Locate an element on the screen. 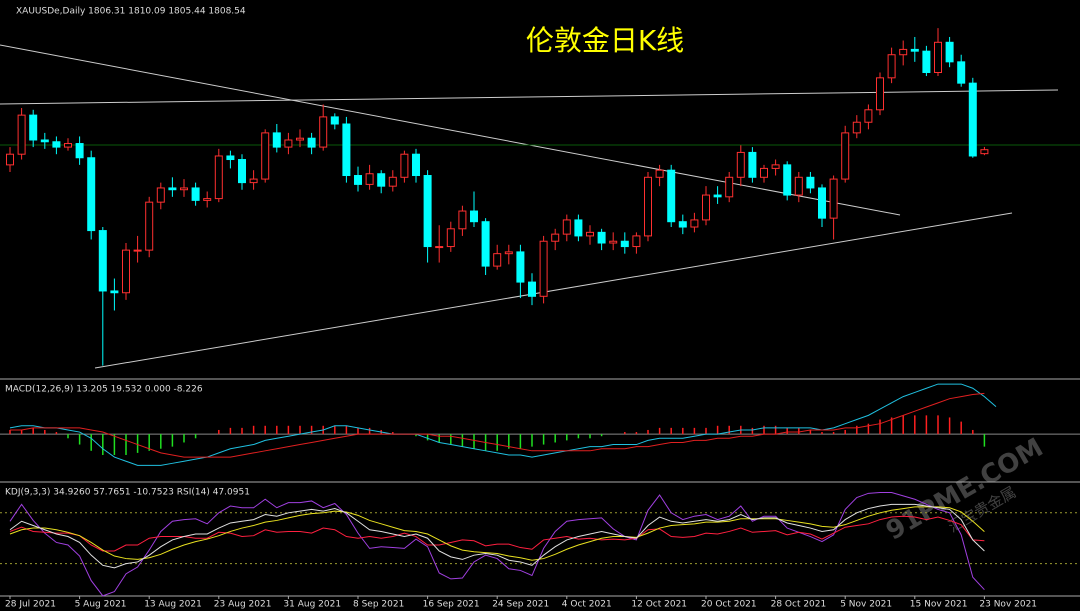 Image resolution: width=1080 pixels, height=611 pixels. k-line is located at coordinates (497, 536).